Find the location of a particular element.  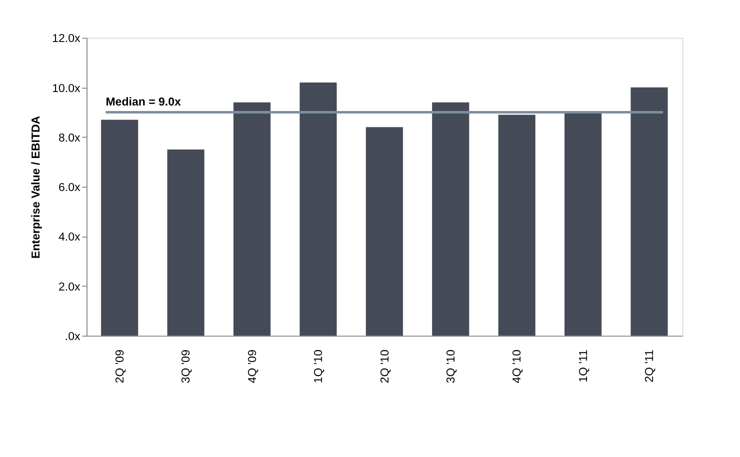

y-tick-label: 4.0x is located at coordinates (69, 238).